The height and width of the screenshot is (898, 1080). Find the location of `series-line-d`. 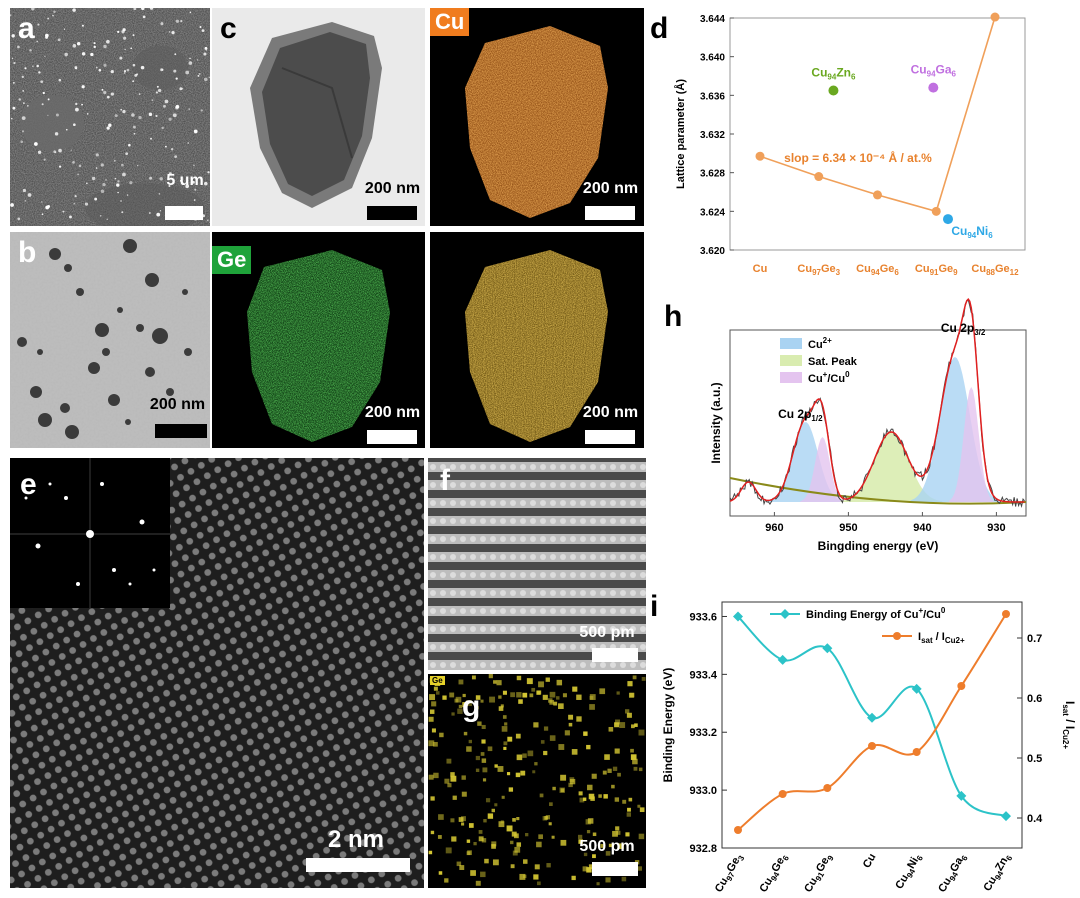

series-line-d is located at coordinates (877, 114).